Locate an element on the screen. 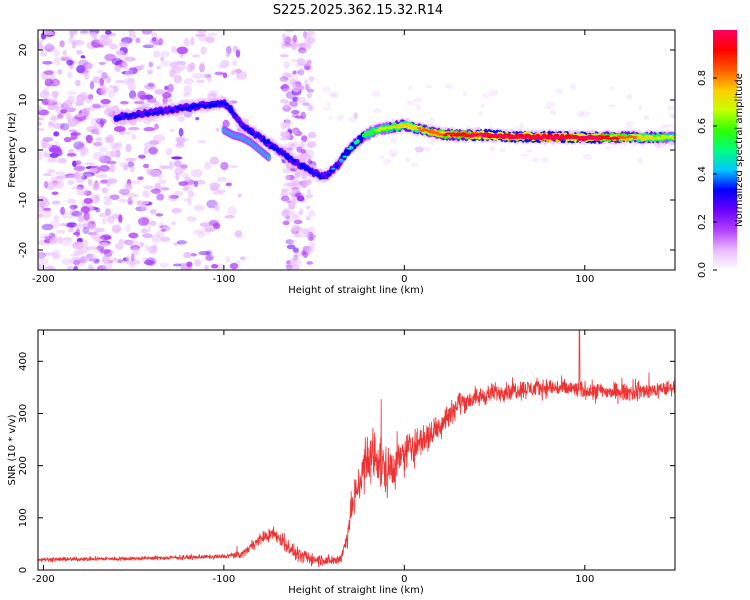  colorbar-tick-label: 0.4 is located at coordinates (702, 174).